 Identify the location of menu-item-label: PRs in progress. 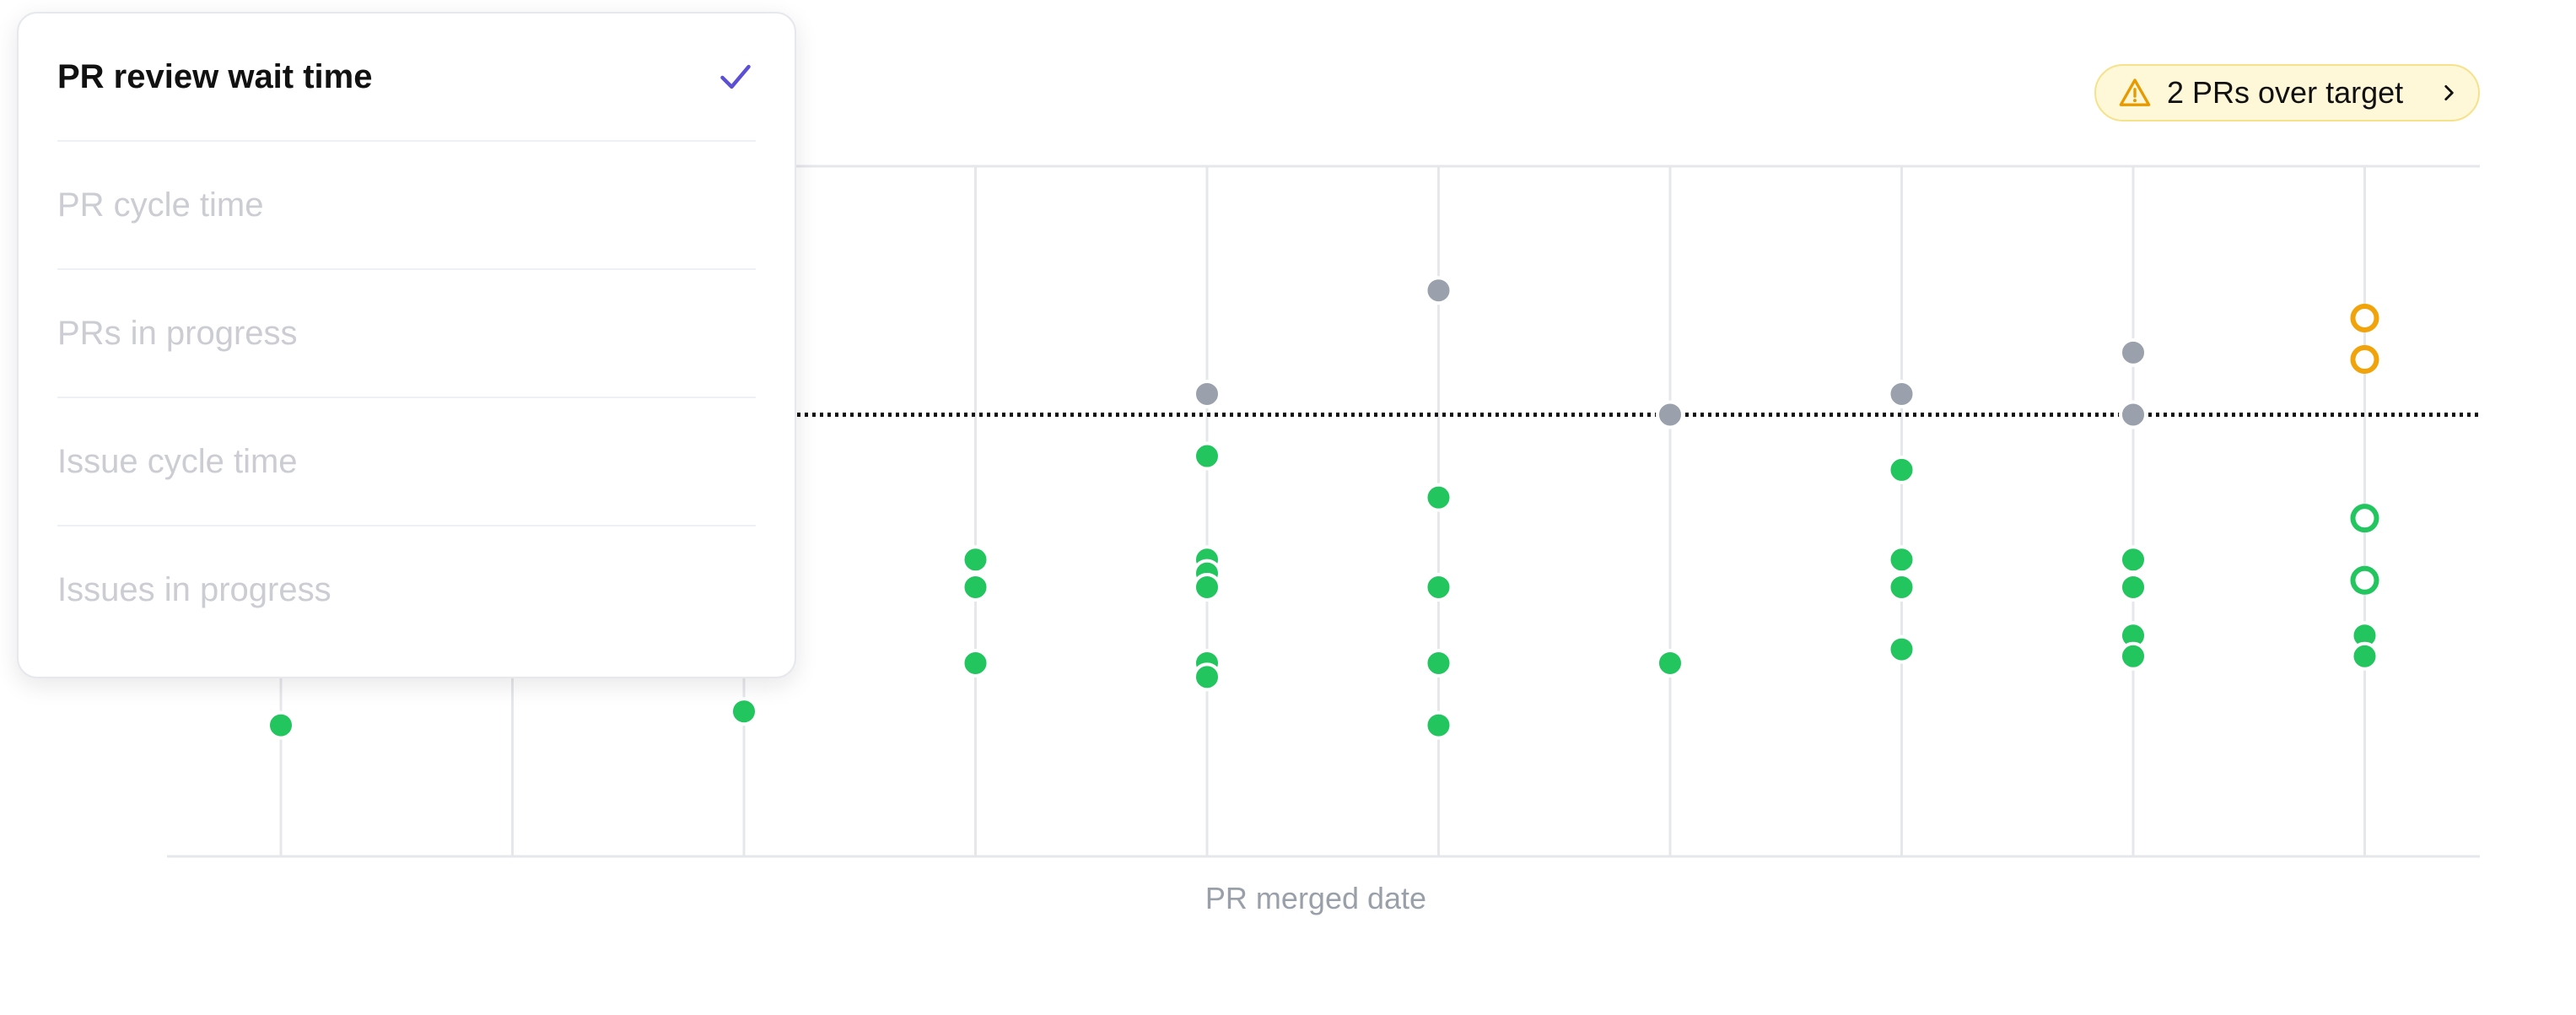
(177, 333).